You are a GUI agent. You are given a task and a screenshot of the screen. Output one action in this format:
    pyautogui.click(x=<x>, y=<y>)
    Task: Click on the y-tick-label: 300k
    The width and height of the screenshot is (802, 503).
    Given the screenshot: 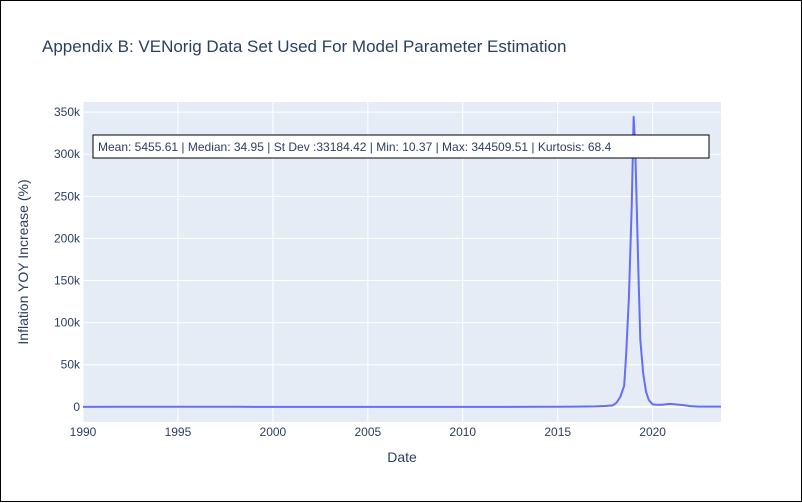 What is the action you would take?
    pyautogui.click(x=67, y=154)
    